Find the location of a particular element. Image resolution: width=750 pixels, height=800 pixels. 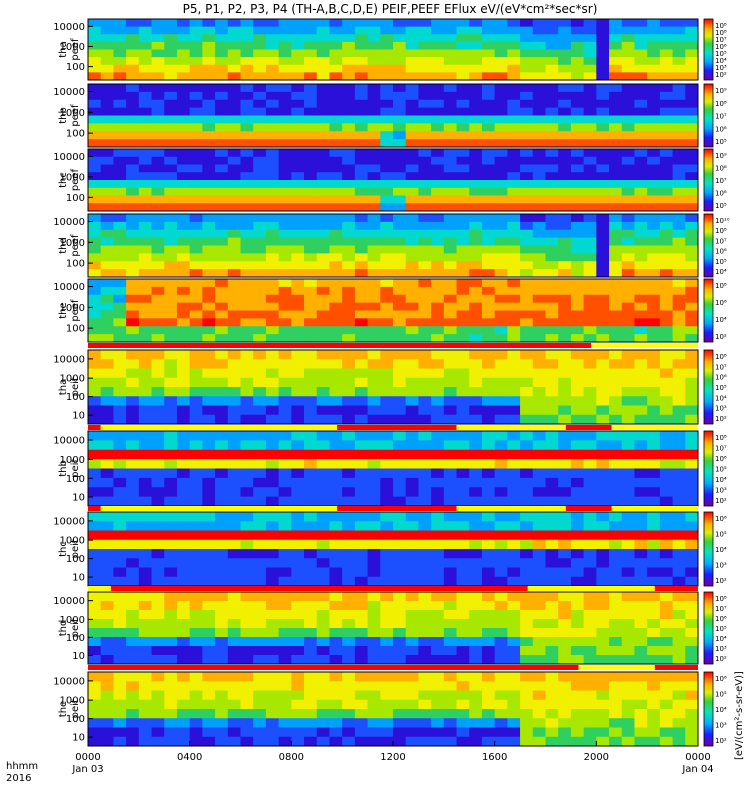

colorbar-tick-label: 10³ is located at coordinates (721, 491).